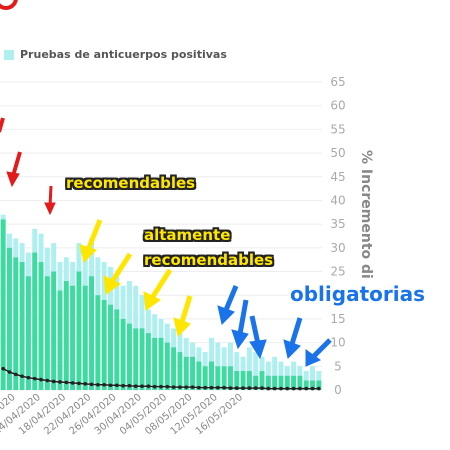  What do you see at coordinates (240, 339) in the screenshot?
I see `blue-arrow-2-head` at bounding box center [240, 339].